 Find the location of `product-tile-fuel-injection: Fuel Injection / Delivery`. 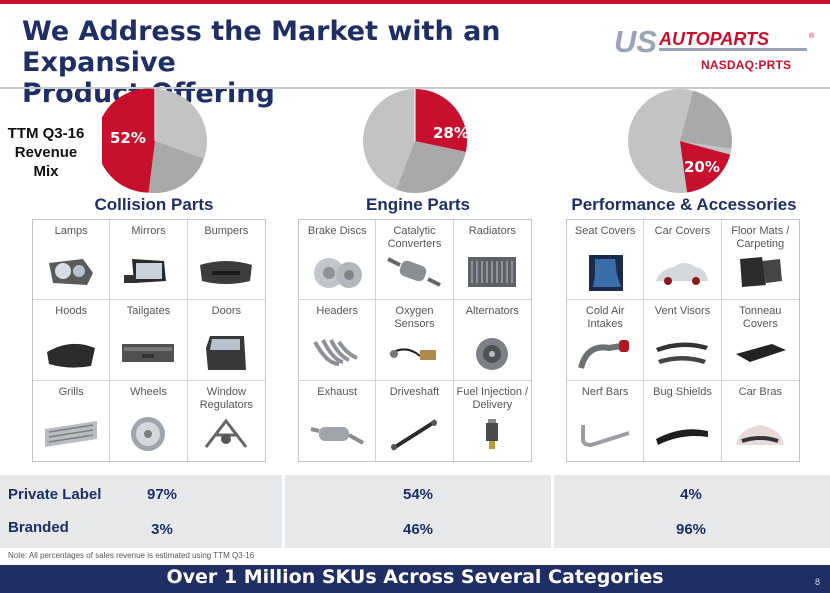

product-tile-fuel-injection: Fuel Injection / Delivery is located at coordinates (492, 421).